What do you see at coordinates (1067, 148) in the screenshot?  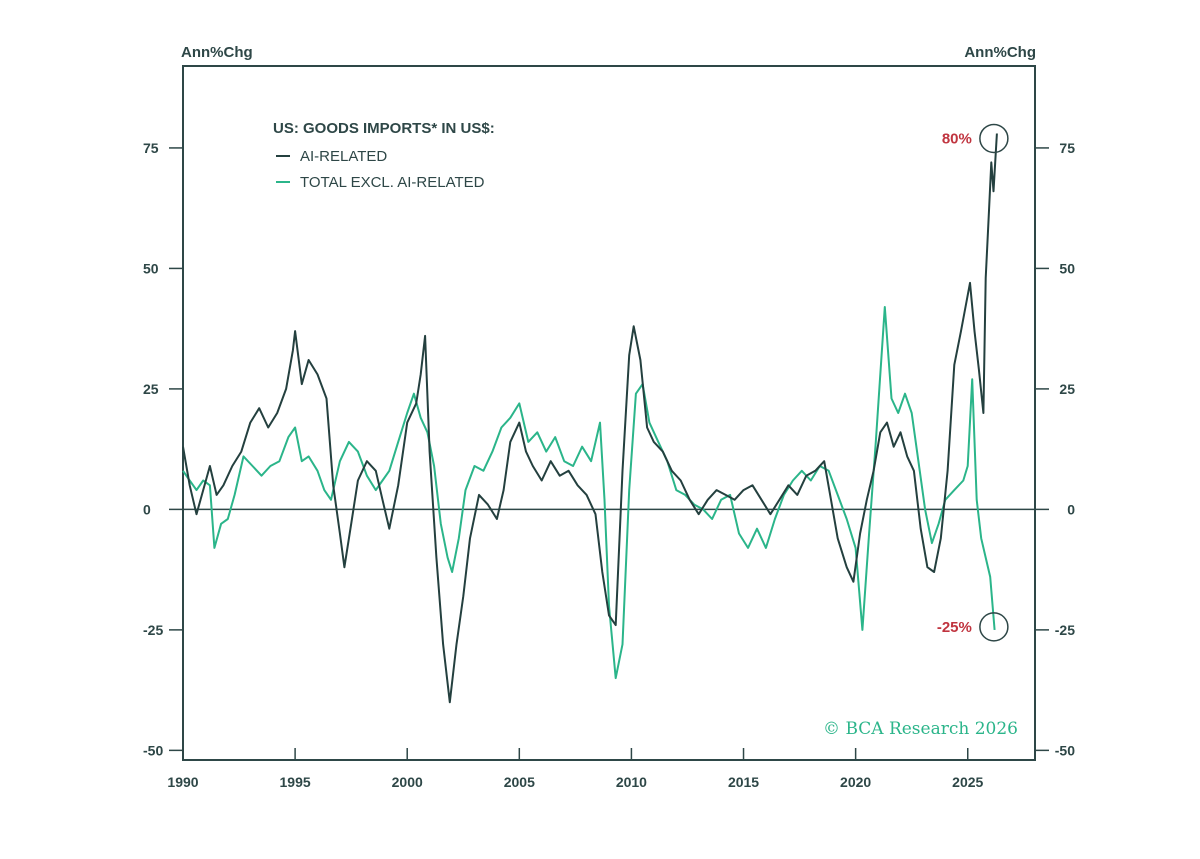 I see `y-tick-label-right: 75` at bounding box center [1067, 148].